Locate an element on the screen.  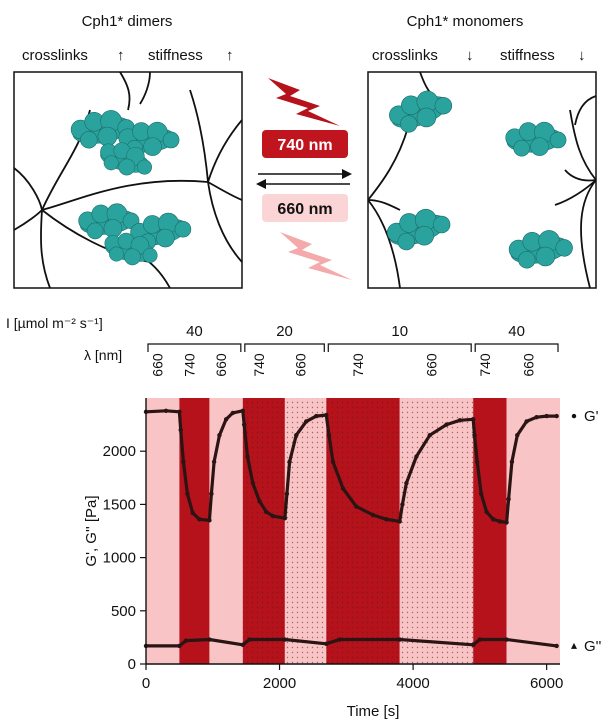
intensity-group-label: 10 is located at coordinates (399, 331).